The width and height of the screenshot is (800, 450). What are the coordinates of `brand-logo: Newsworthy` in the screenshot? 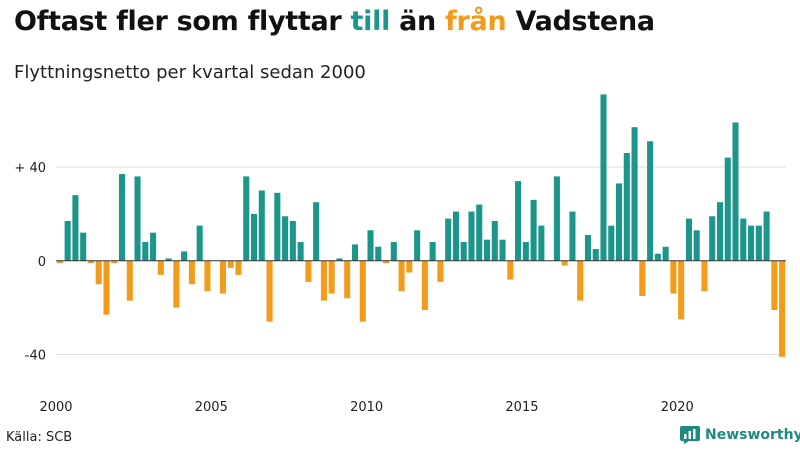 It's located at (740, 435).